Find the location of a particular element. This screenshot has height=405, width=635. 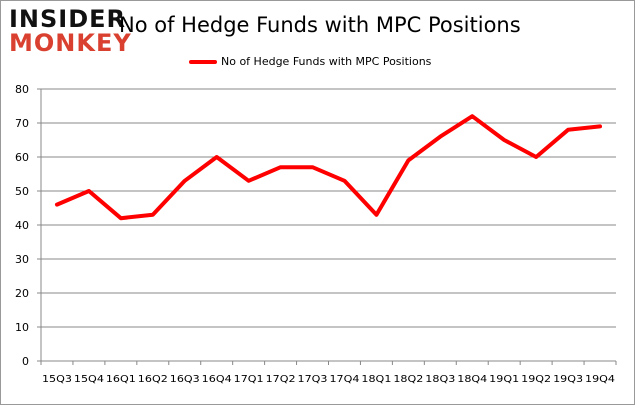

x-tick-label: 16Q2 is located at coordinates (153, 379).